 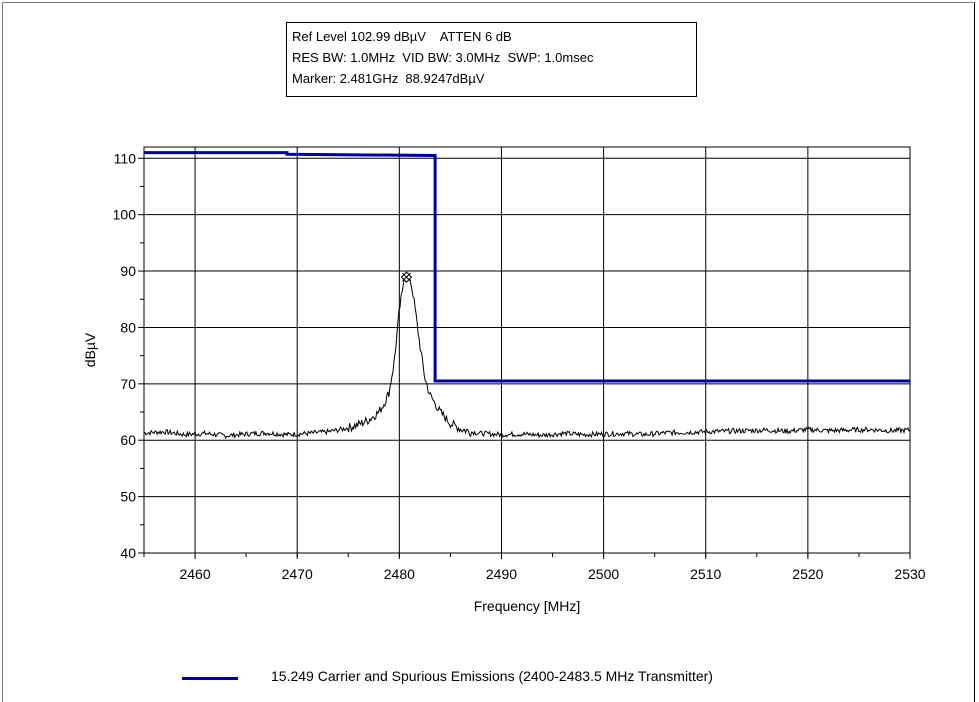 I want to click on y-tick-label: 90, so click(x=128, y=271).